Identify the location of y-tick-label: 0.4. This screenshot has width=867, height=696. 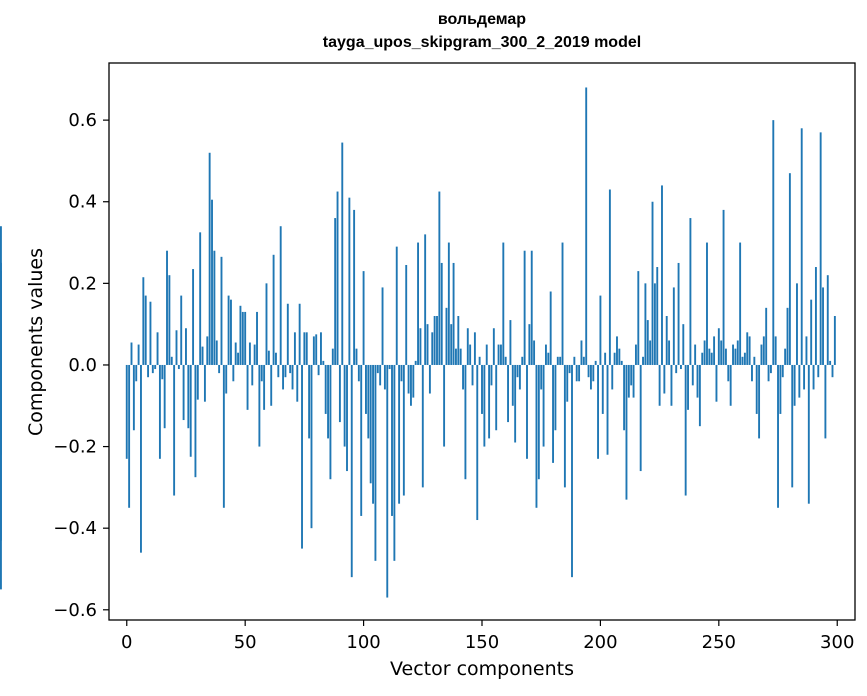
(82, 202).